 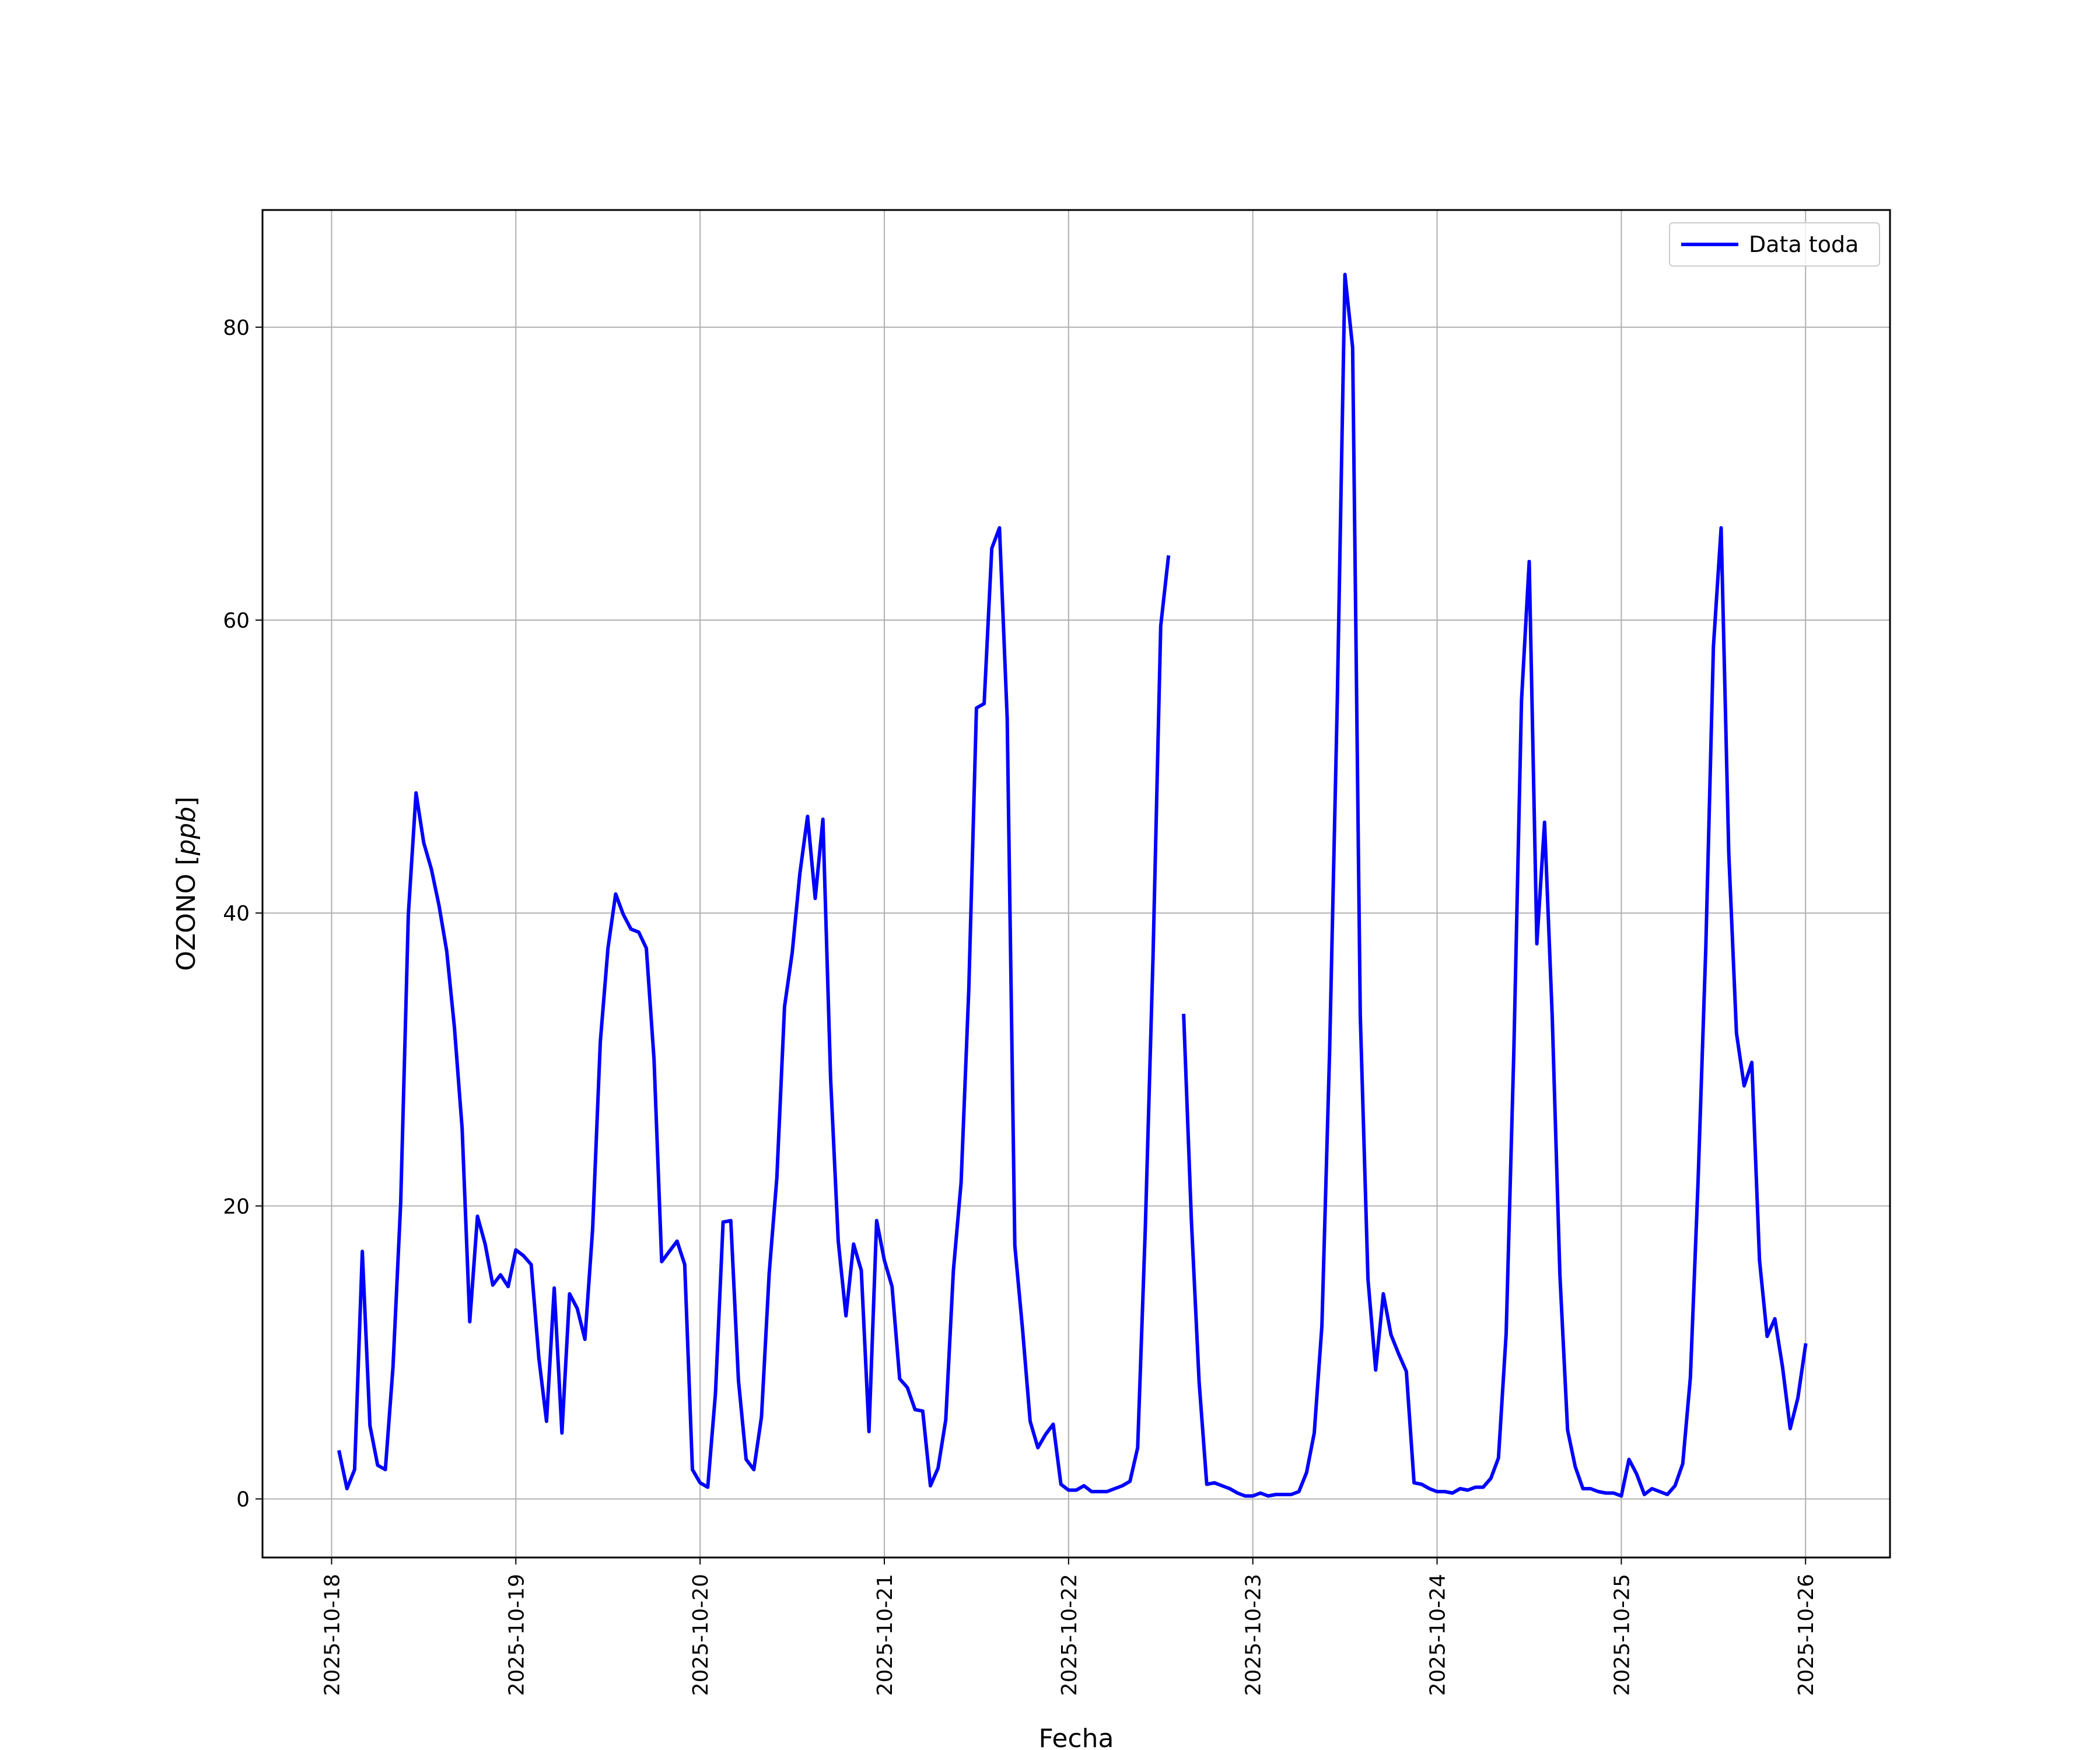 What do you see at coordinates (236, 328) in the screenshot?
I see `y-tick-label: 80` at bounding box center [236, 328].